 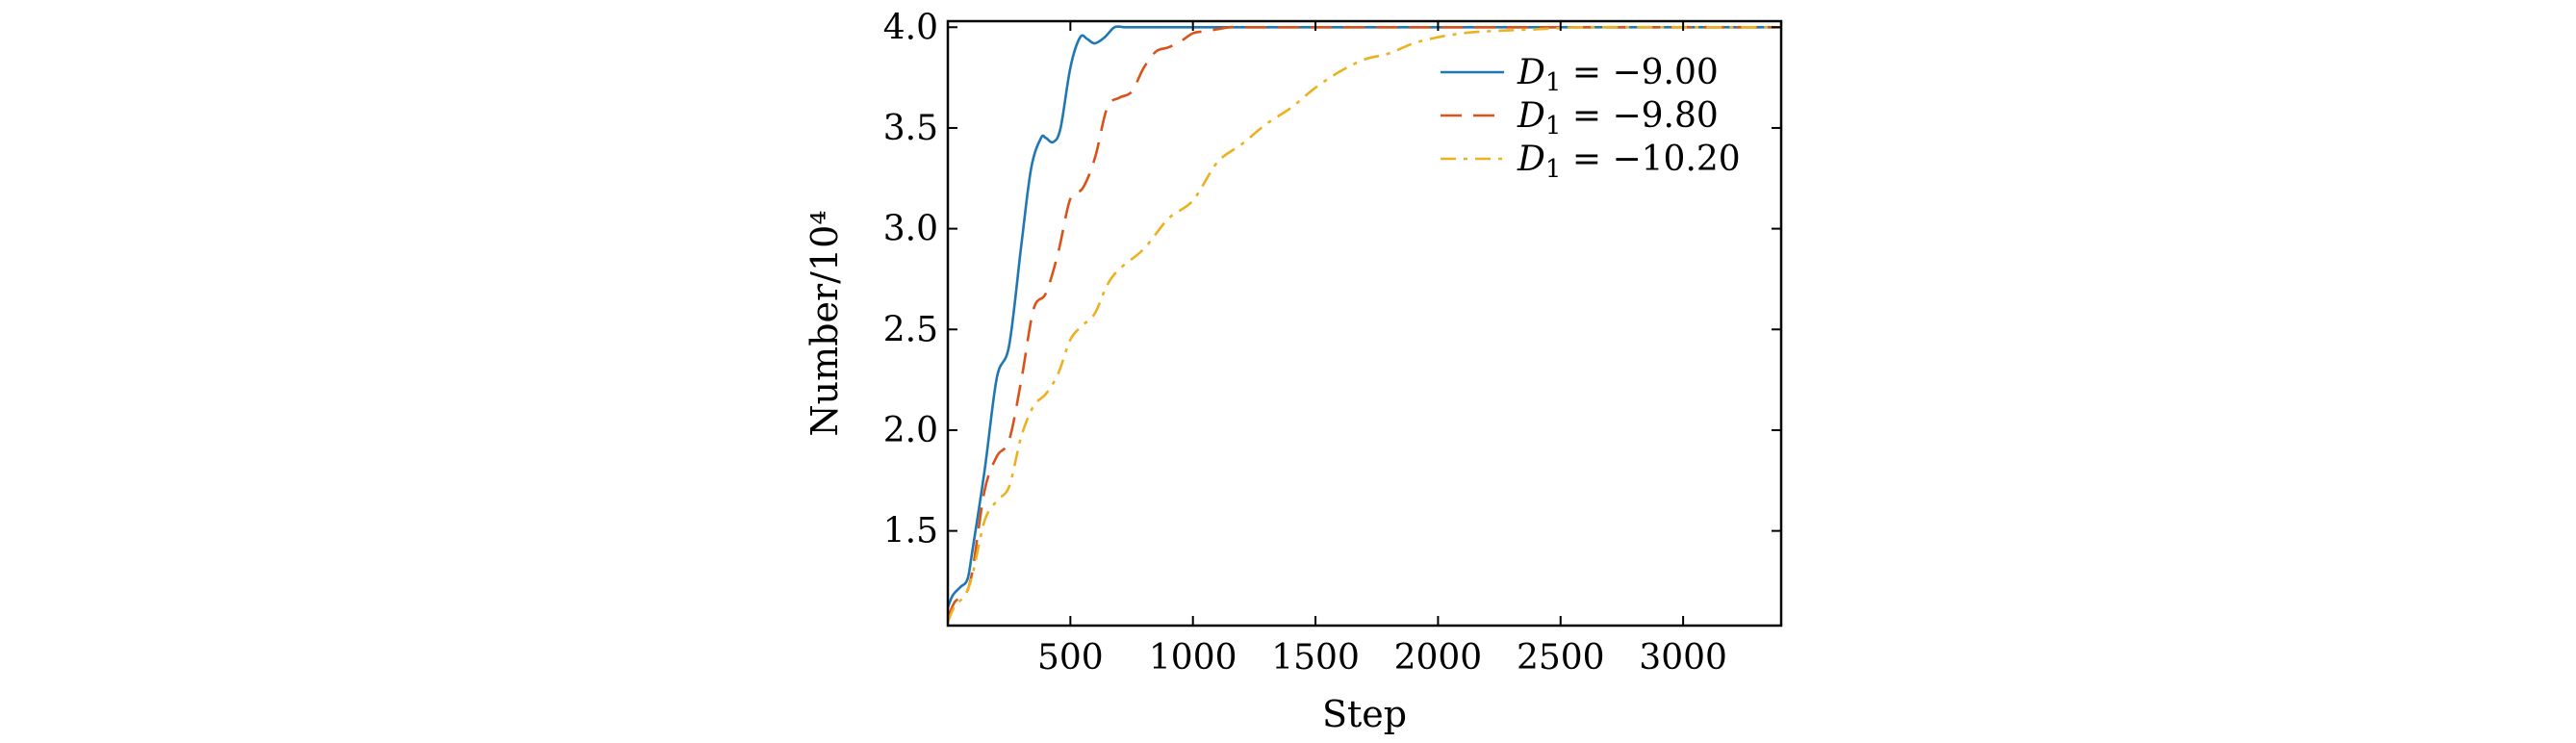 I want to click on y-axis-title: Number/10⁴, so click(x=824, y=323).